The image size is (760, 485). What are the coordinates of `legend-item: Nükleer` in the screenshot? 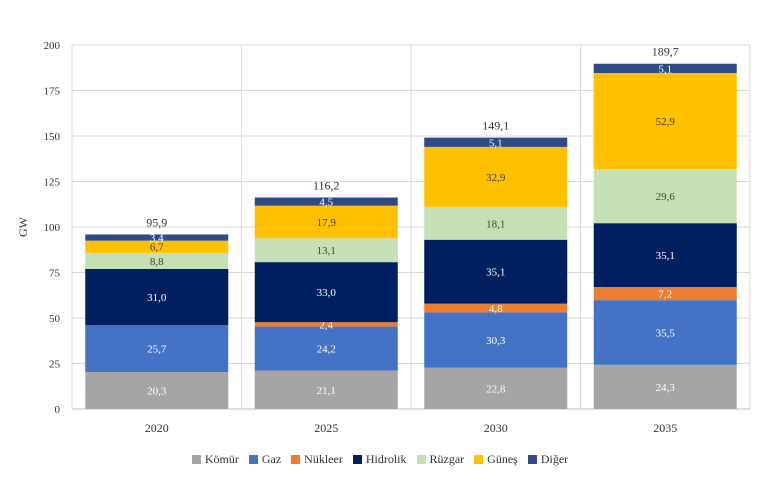 It's located at (317, 459).